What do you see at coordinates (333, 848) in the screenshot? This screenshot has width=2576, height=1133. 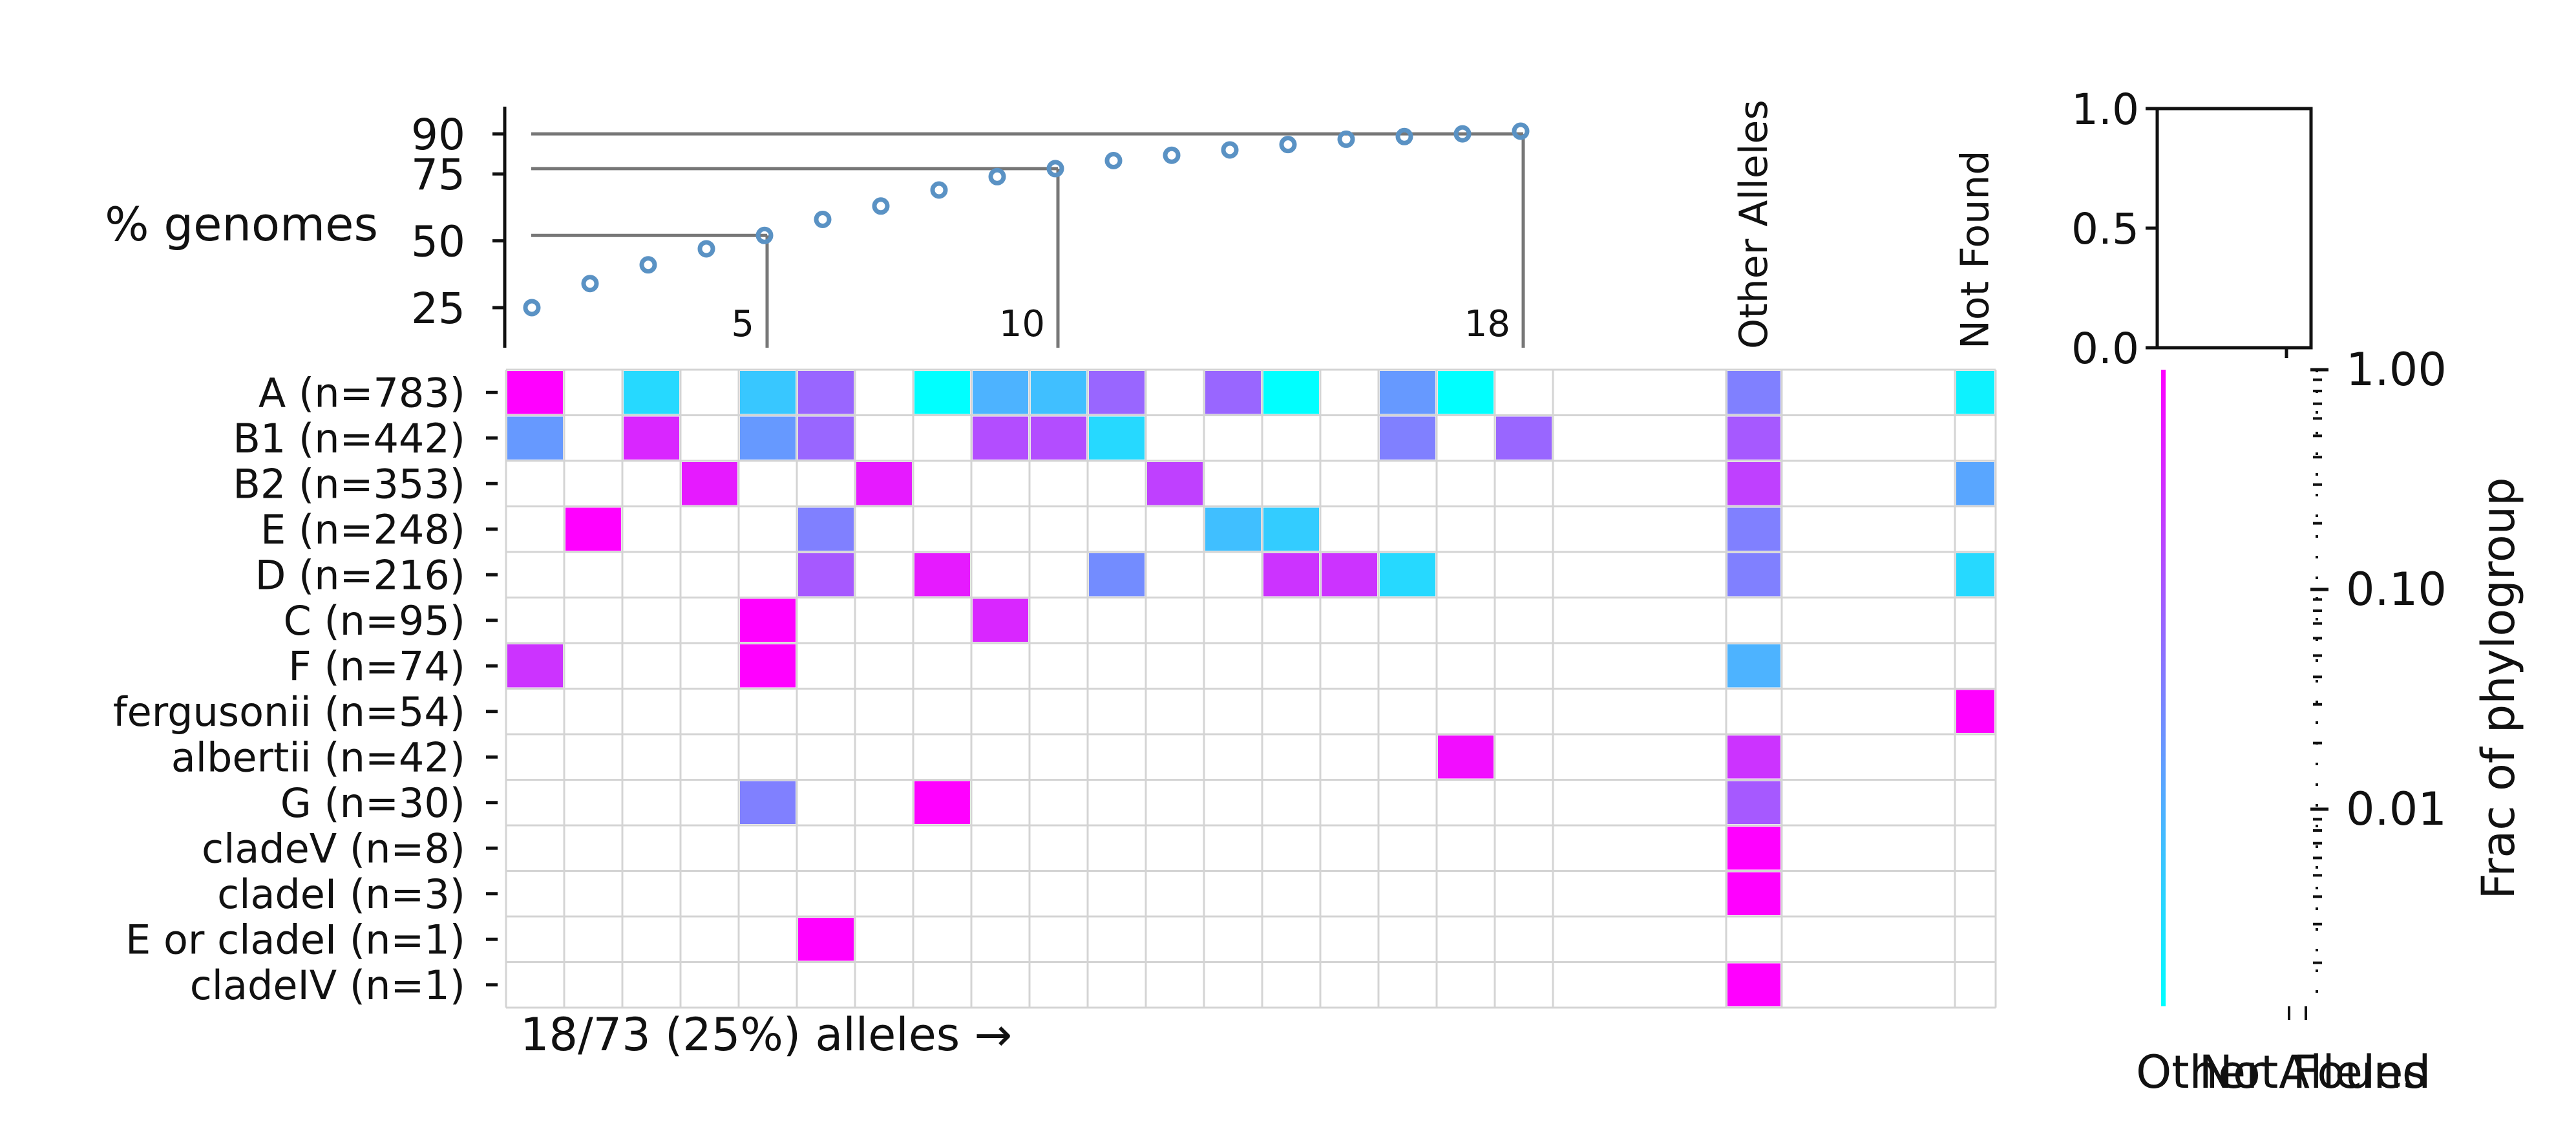 I see `row-label: cladeV (n=8)` at bounding box center [333, 848].